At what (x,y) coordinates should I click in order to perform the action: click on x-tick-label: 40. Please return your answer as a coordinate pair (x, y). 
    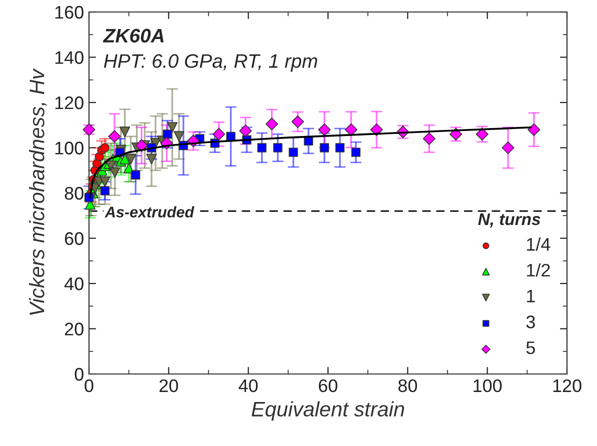
    Looking at the image, I should click on (248, 385).